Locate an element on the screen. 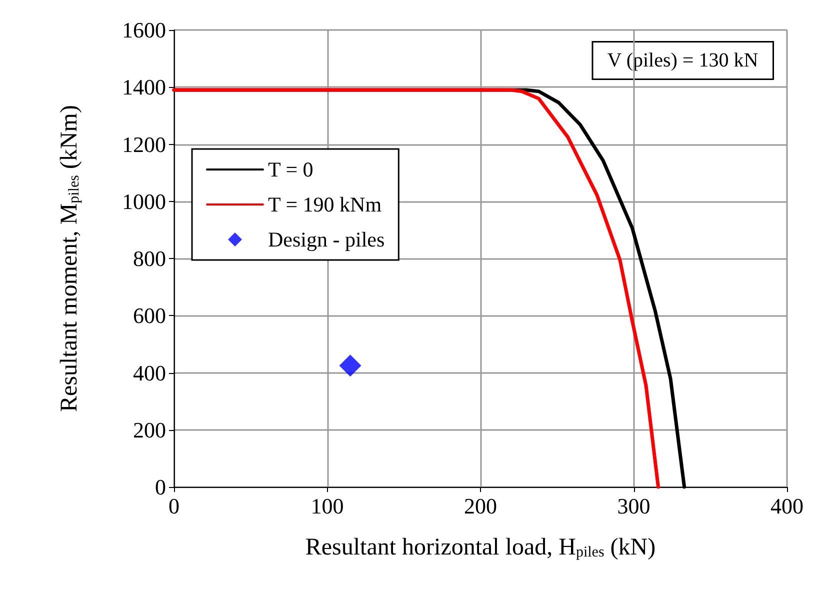  x-tick-label: 300 is located at coordinates (633, 506).